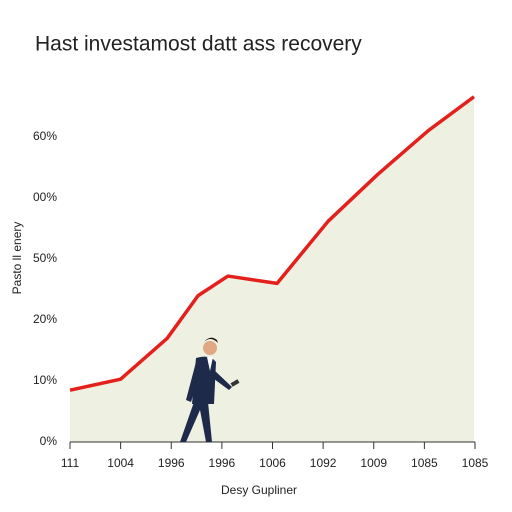 The width and height of the screenshot is (512, 512). Describe the element at coordinates (49, 441) in the screenshot. I see `y-tick-label: 0%` at that location.